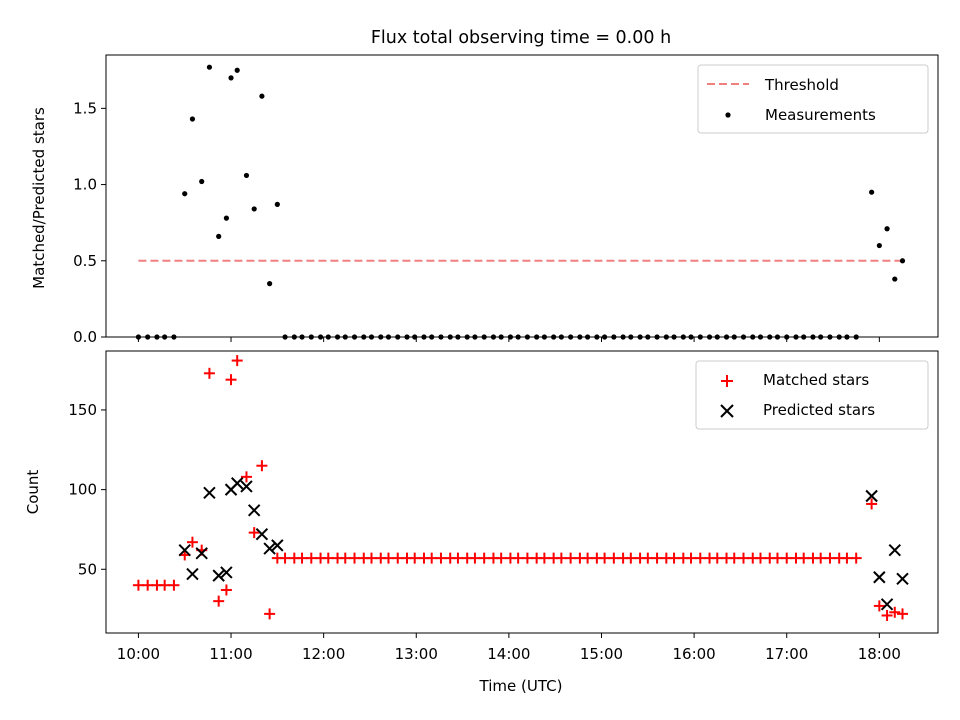 This screenshot has height=720, width=960. I want to click on bottom-y-tick-label: 50, so click(87, 569).